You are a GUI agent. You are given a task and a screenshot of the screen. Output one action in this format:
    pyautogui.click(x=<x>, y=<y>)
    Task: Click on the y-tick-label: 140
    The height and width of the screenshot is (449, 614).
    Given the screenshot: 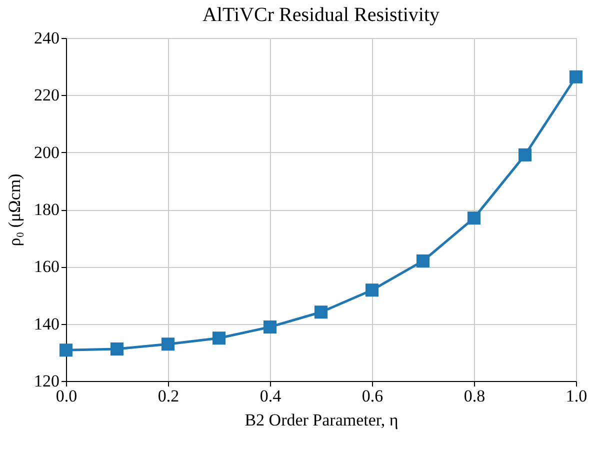 What is the action you would take?
    pyautogui.click(x=47, y=324)
    